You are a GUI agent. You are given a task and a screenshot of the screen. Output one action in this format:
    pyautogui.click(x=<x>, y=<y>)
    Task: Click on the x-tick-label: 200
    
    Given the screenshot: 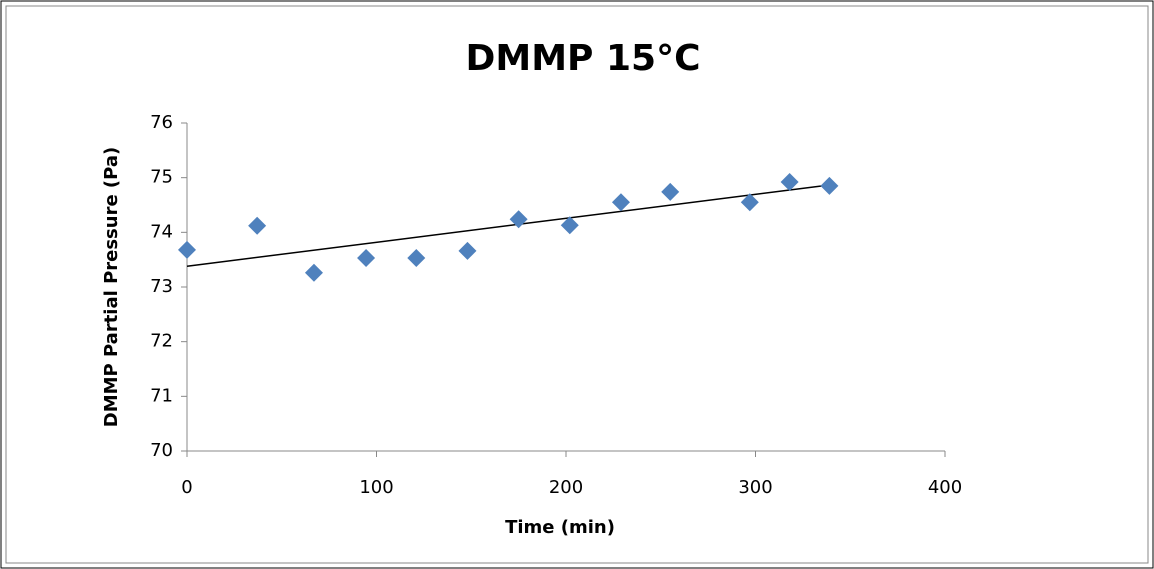 What is the action you would take?
    pyautogui.click(x=566, y=487)
    